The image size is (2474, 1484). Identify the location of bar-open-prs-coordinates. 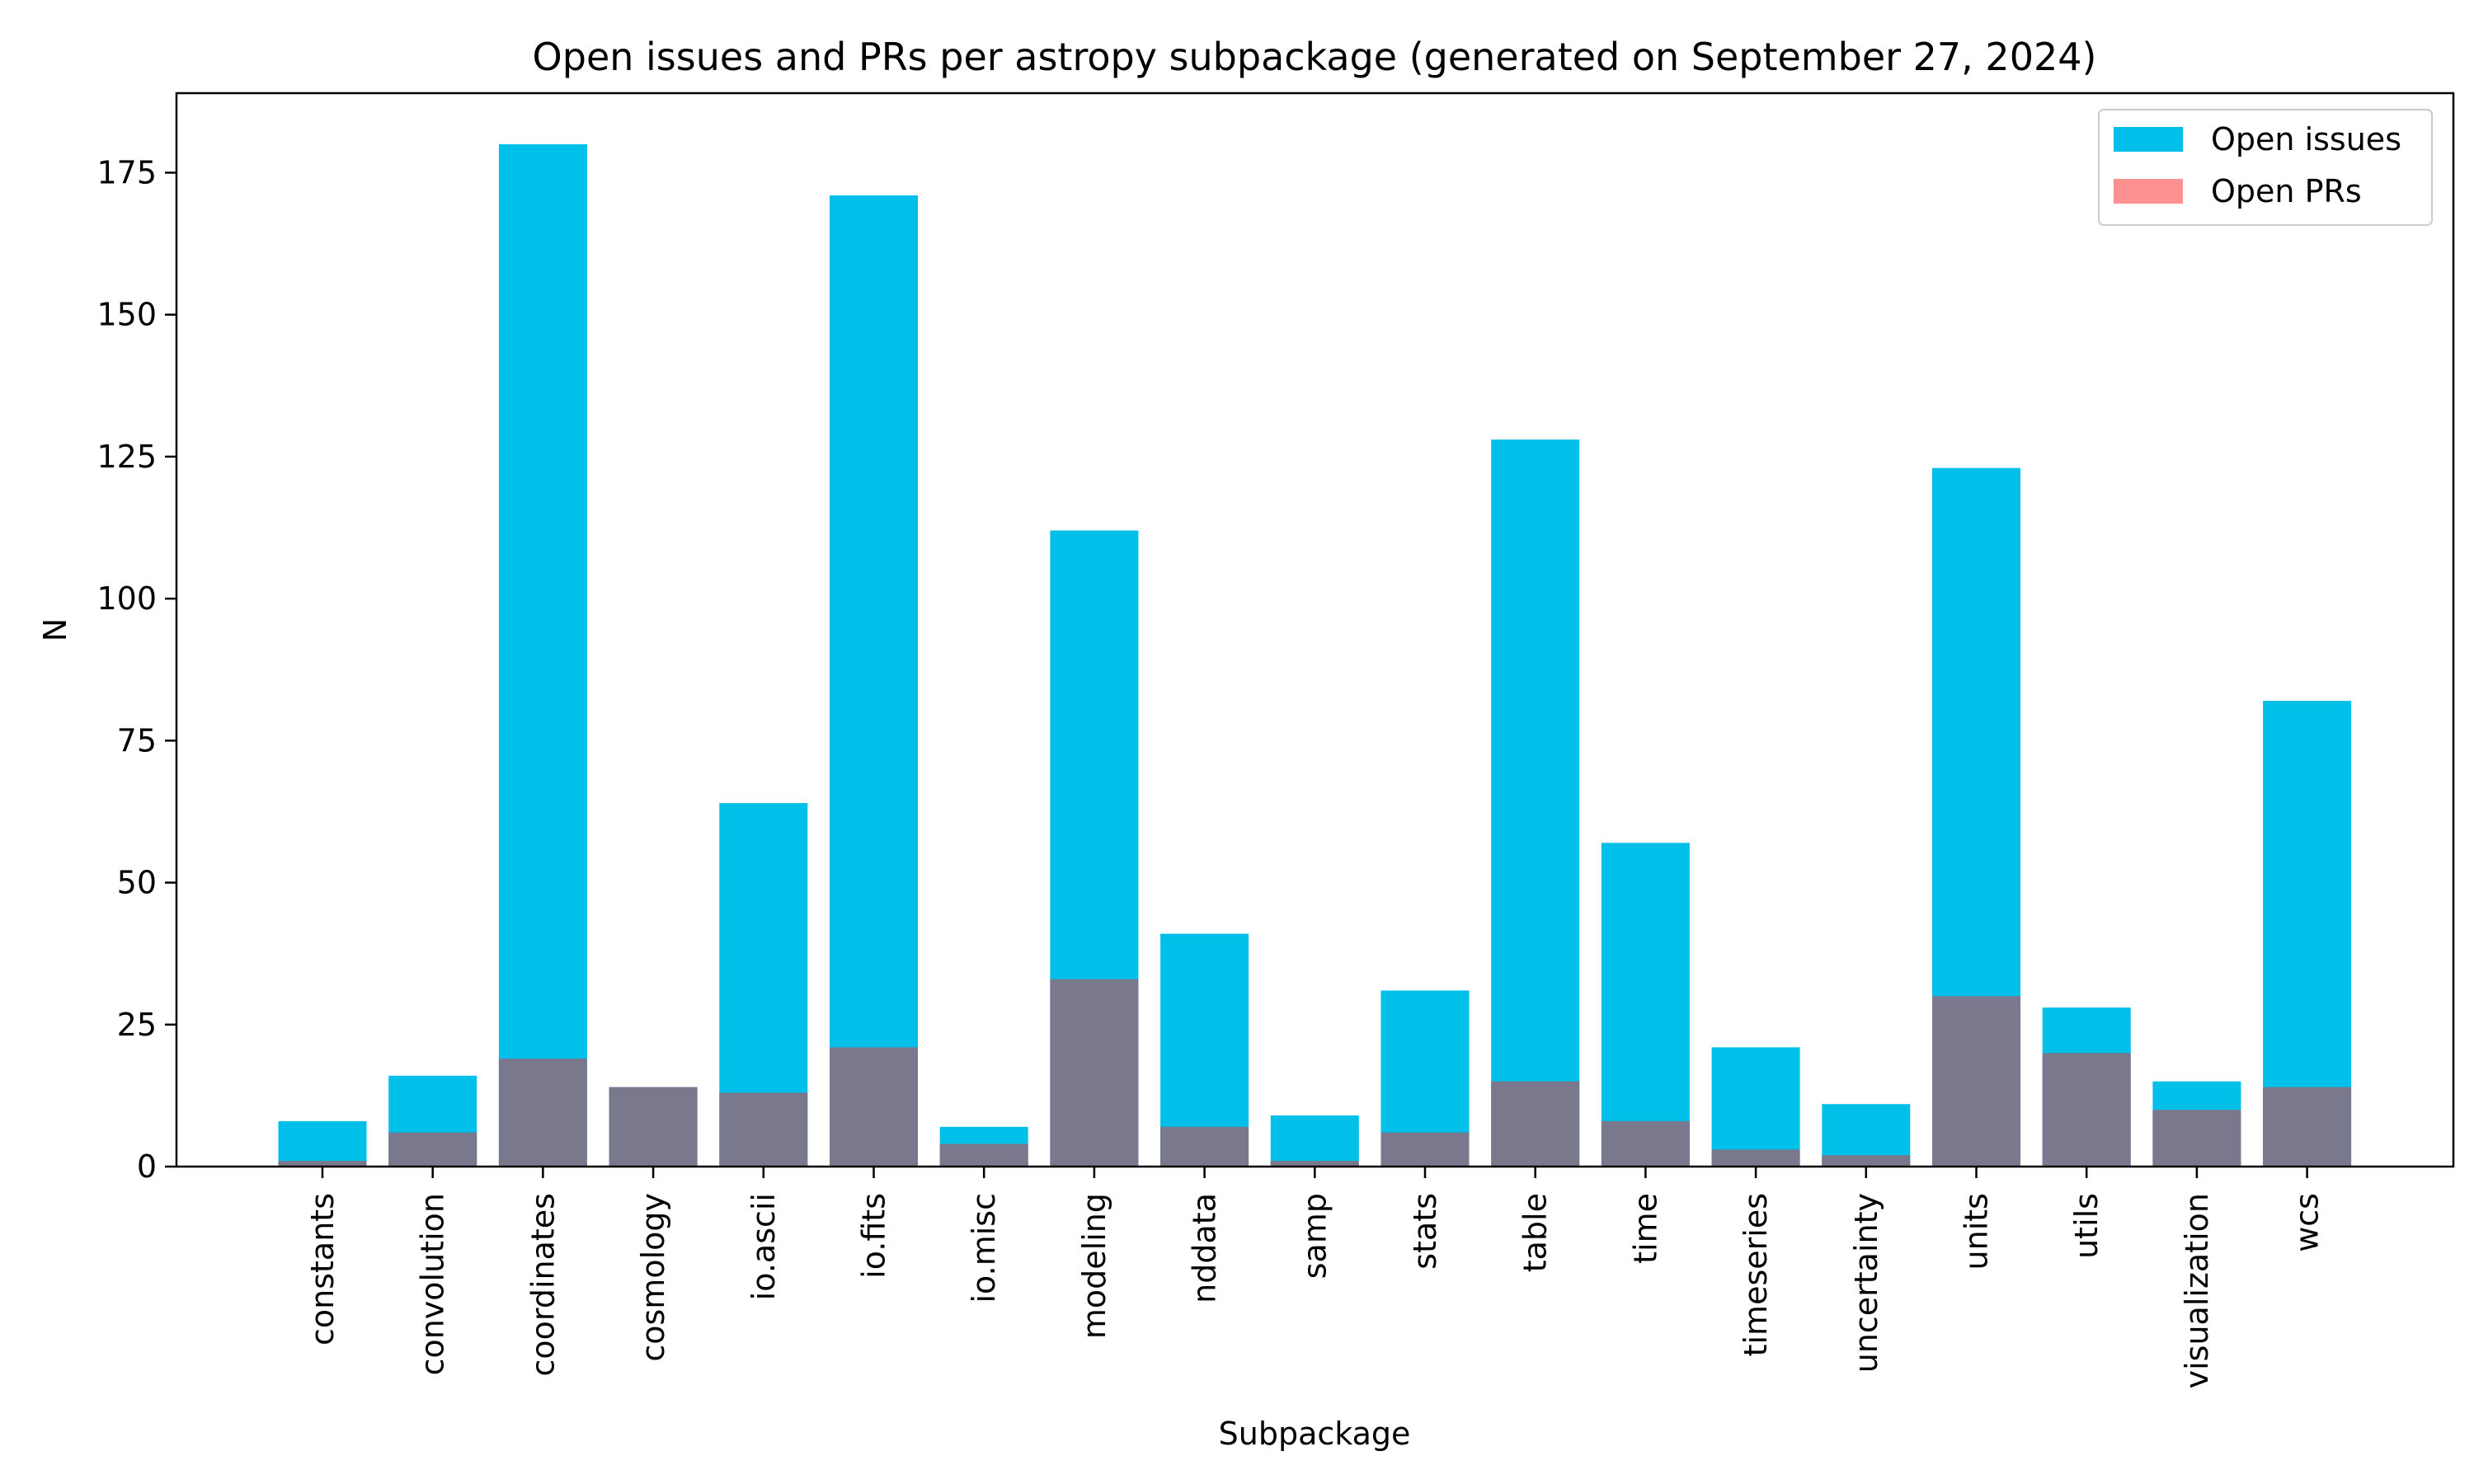
(542, 1113).